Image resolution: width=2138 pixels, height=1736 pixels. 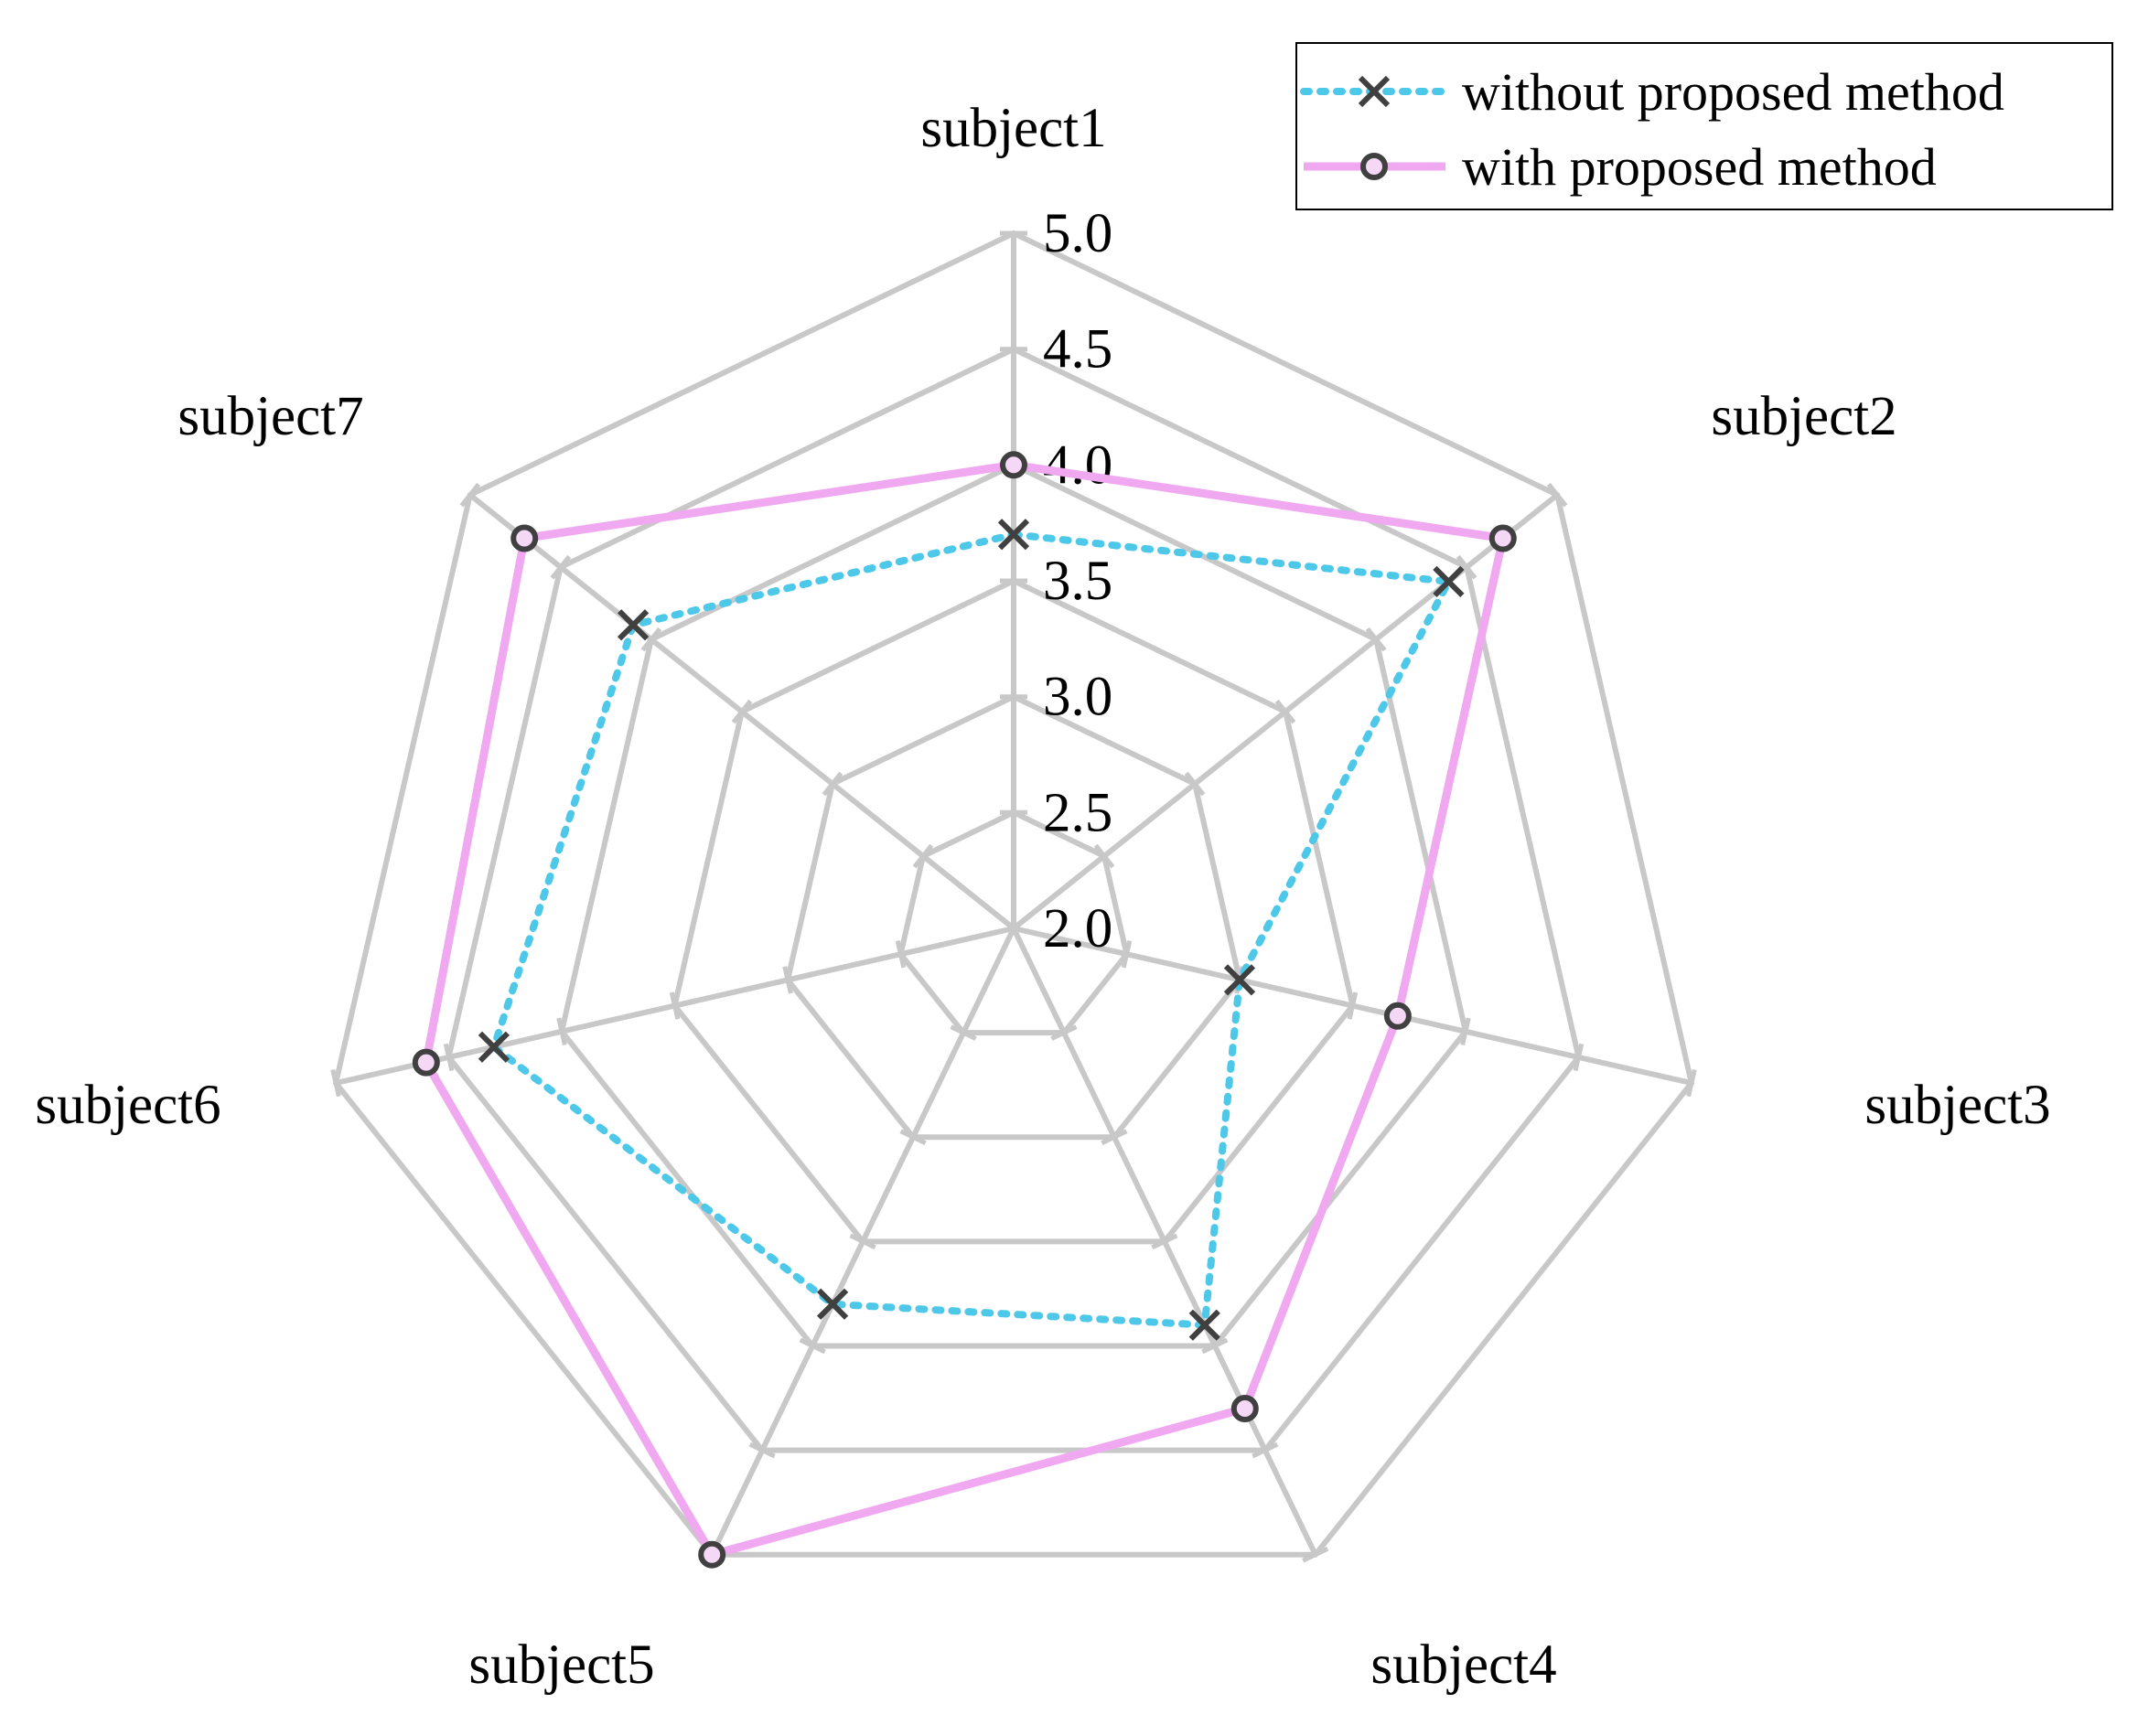 I want to click on legend-marker-circle, so click(x=1374, y=166).